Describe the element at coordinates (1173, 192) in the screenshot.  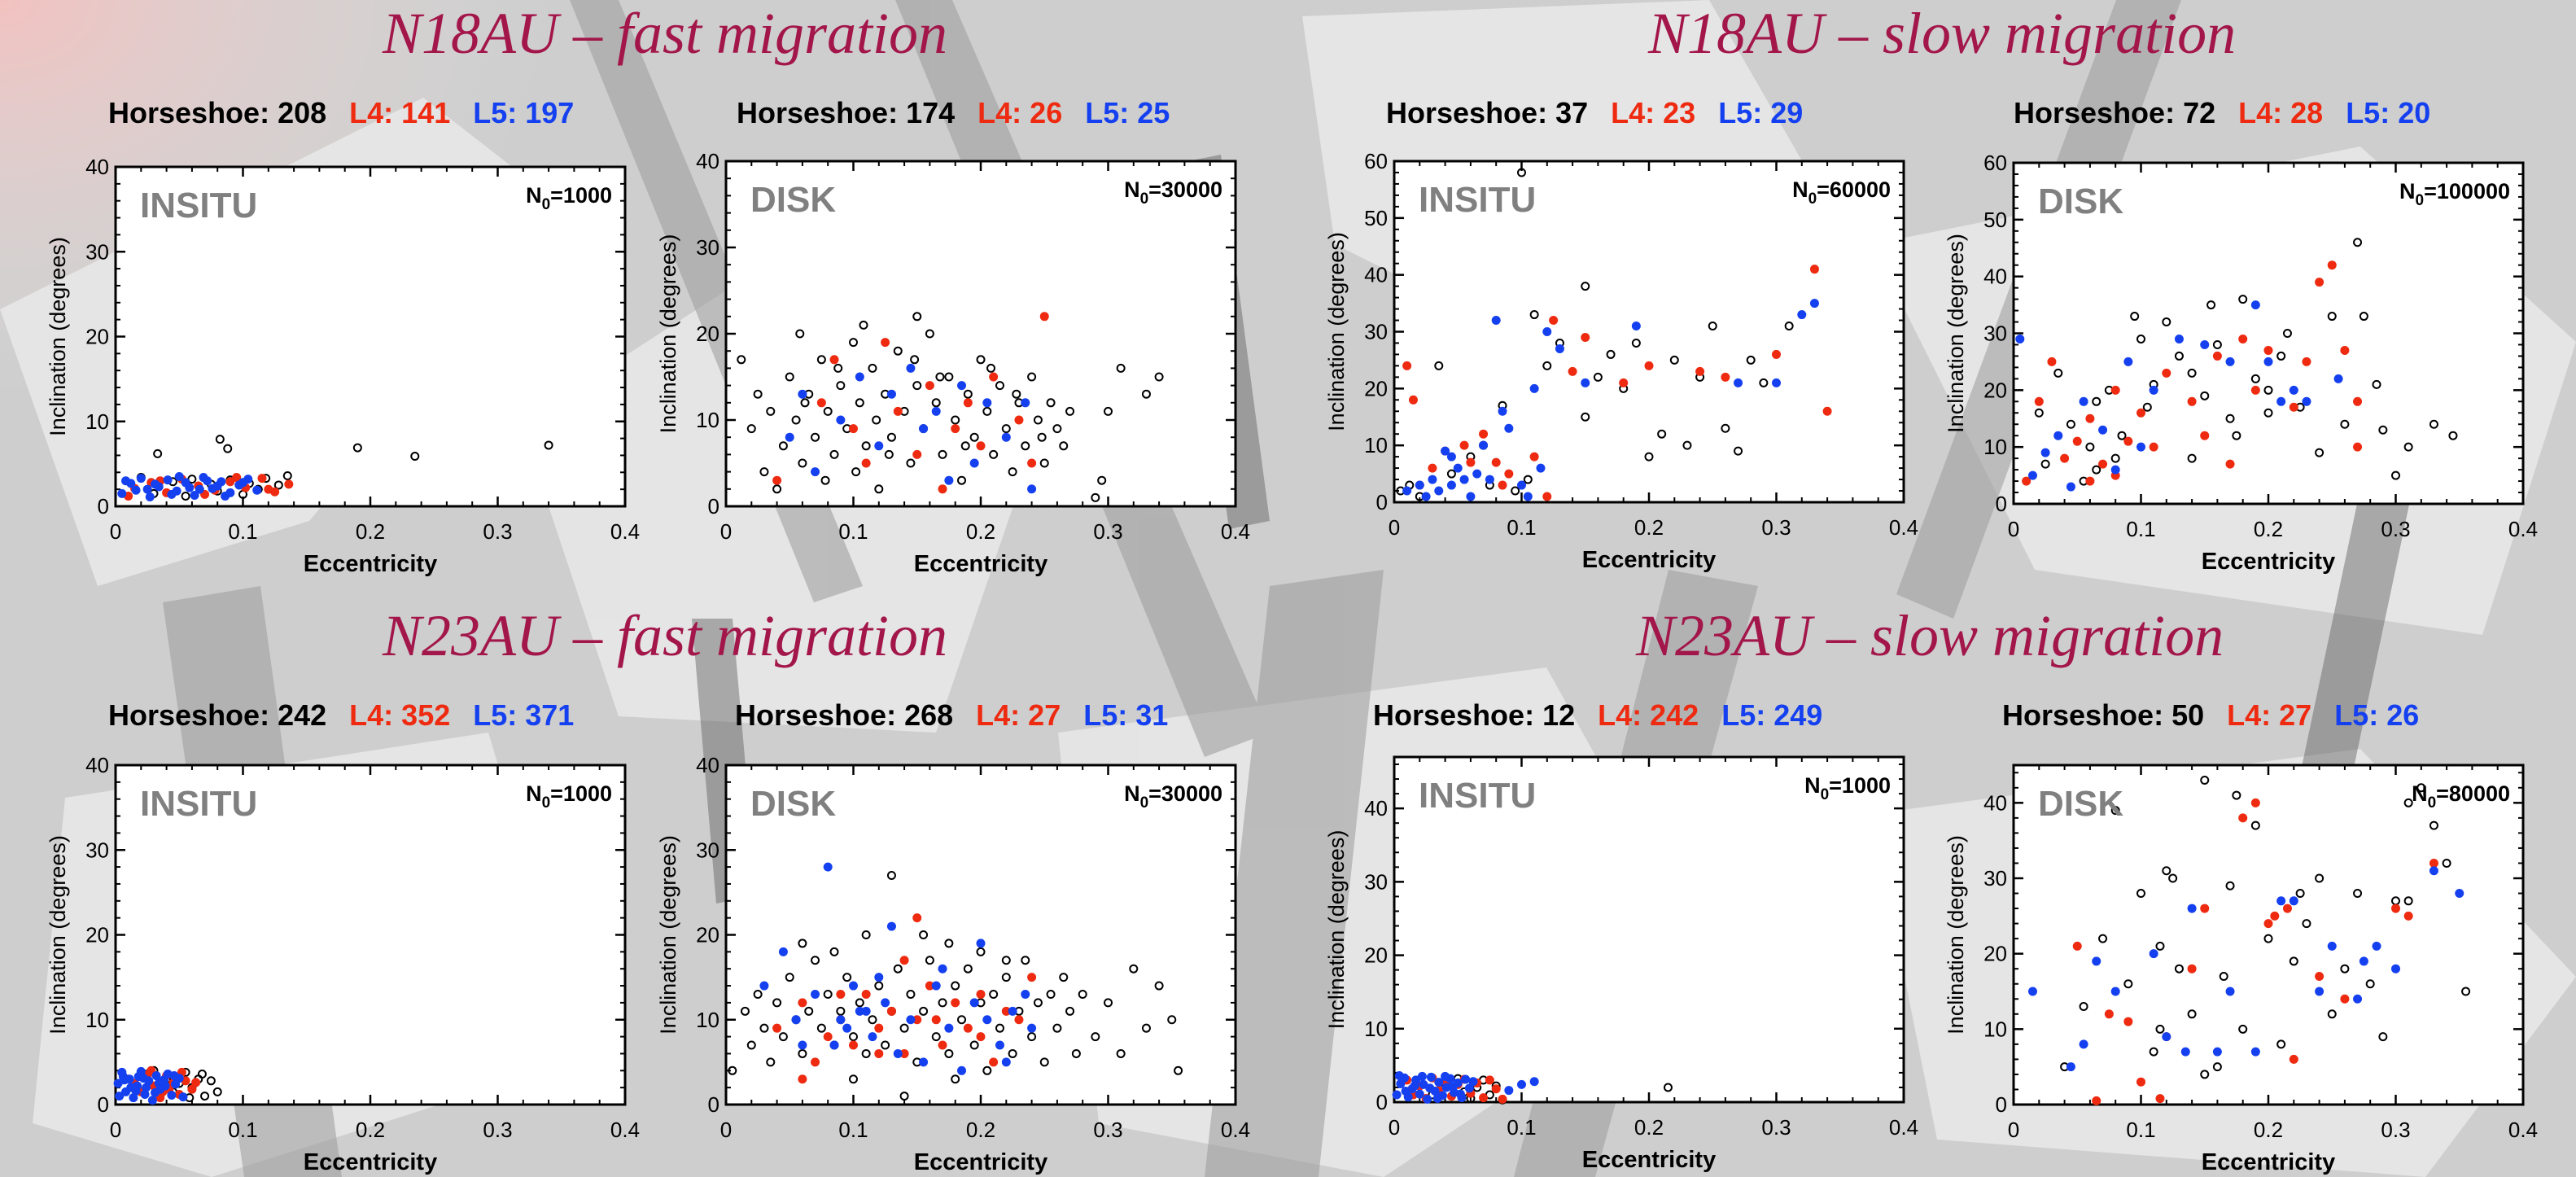
I see `n0-label: N0=30000` at that location.